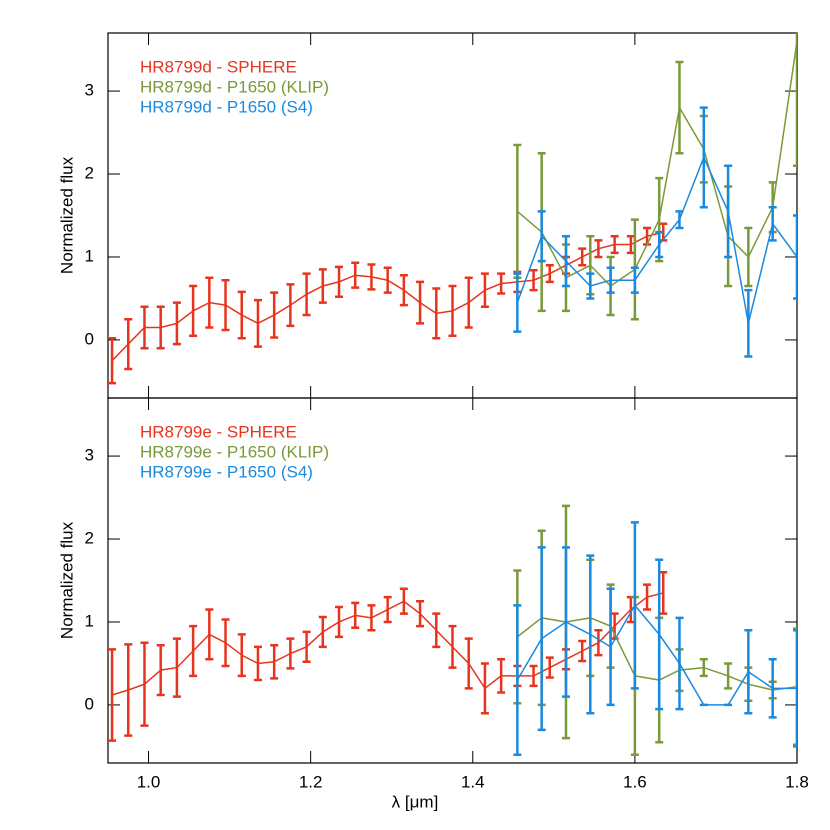 The width and height of the screenshot is (830, 830). I want to click on legend-entry: HR8799e - SPHERE, so click(218, 431).